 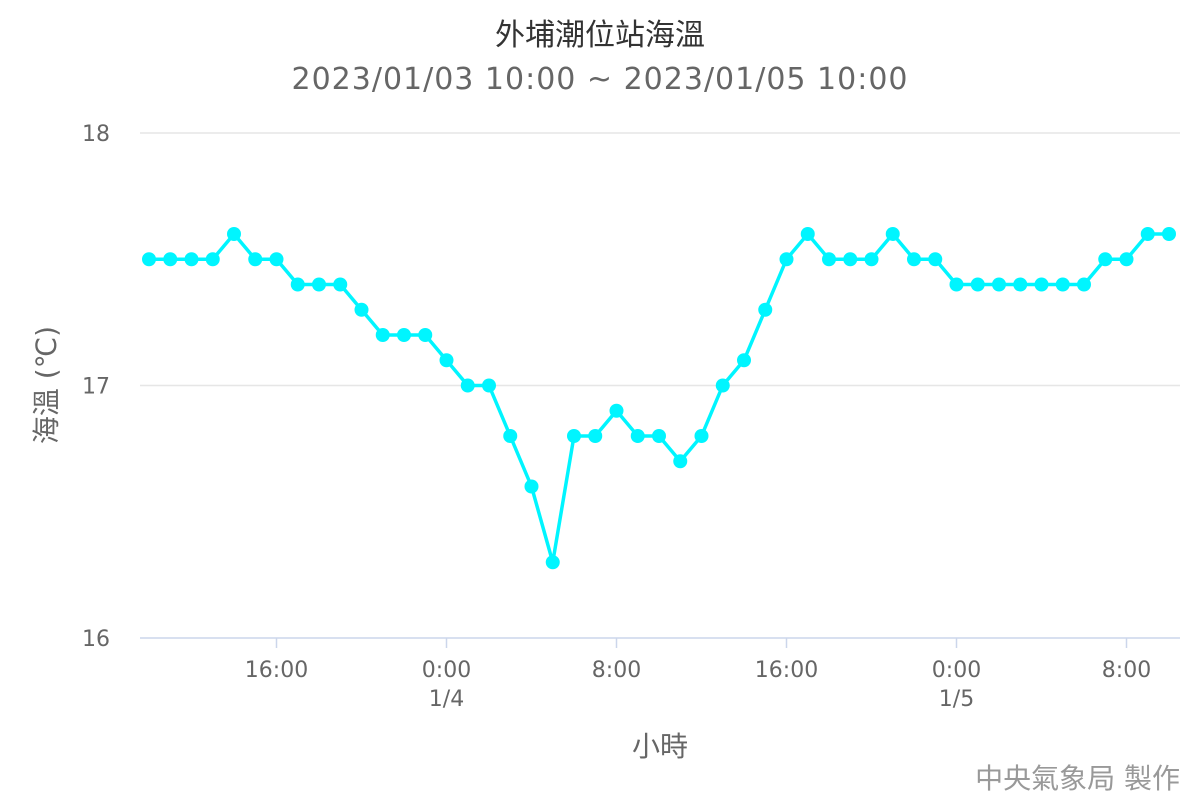 I want to click on chart-subtitle: 2023/01/03 10:00 ~ 2023/01/05 10:00, so click(x=600, y=79).